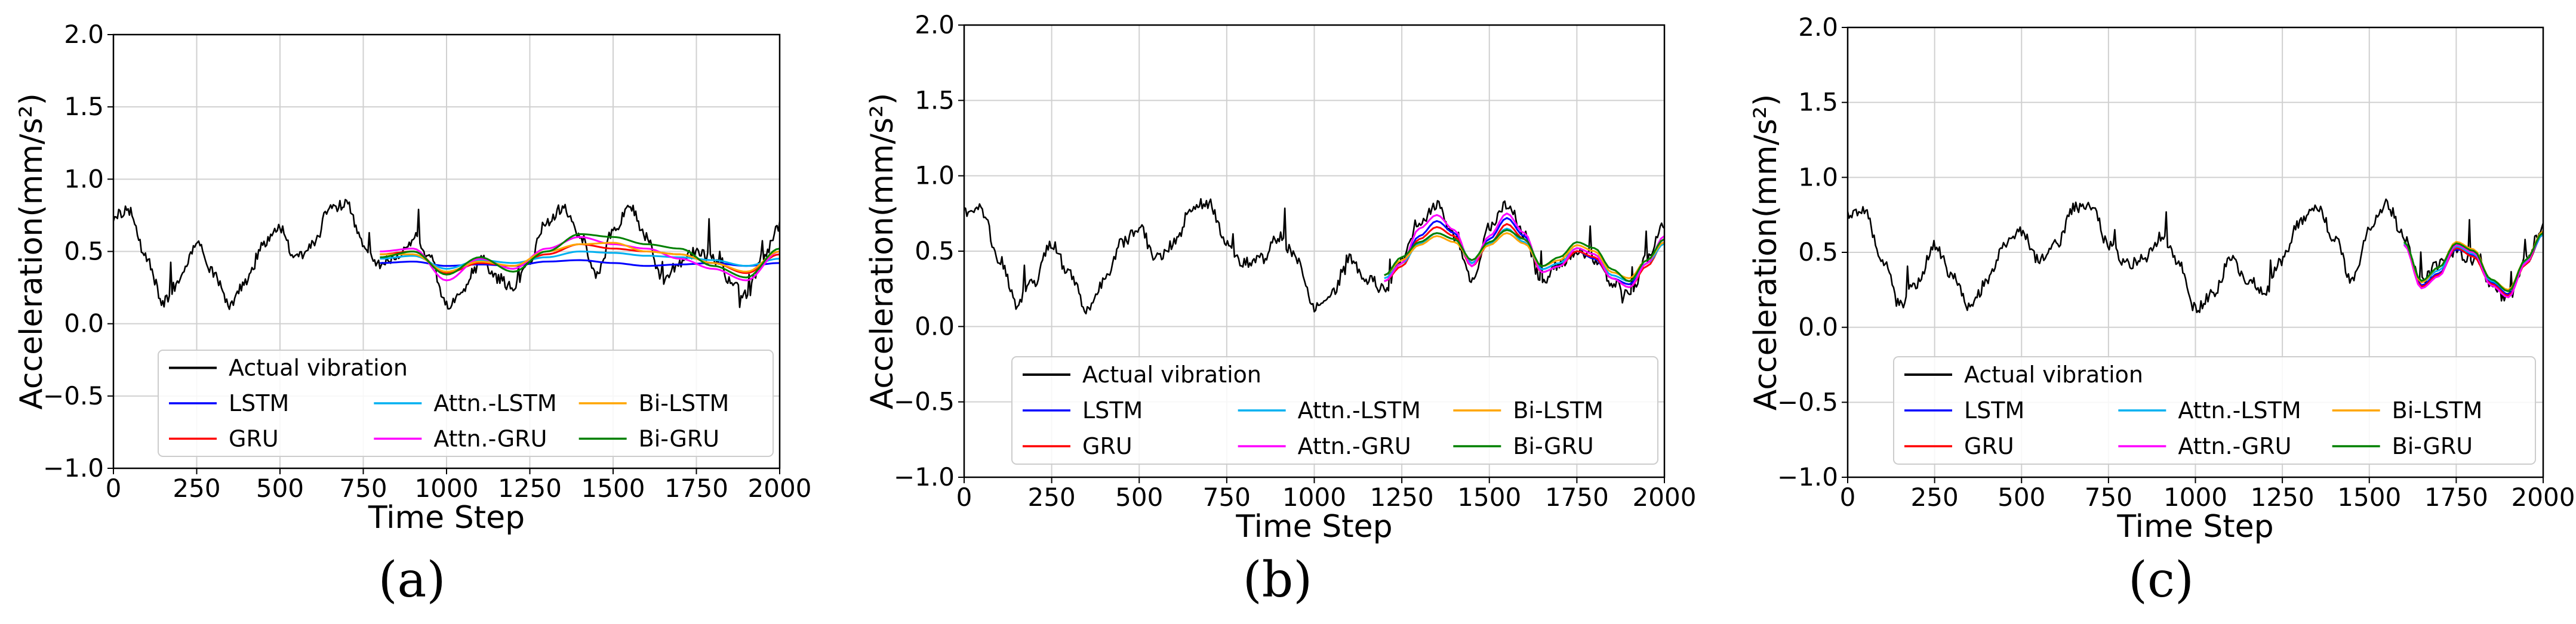 The height and width of the screenshot is (624, 2576). What do you see at coordinates (412, 580) in the screenshot?
I see `panel-label: (a)` at bounding box center [412, 580].